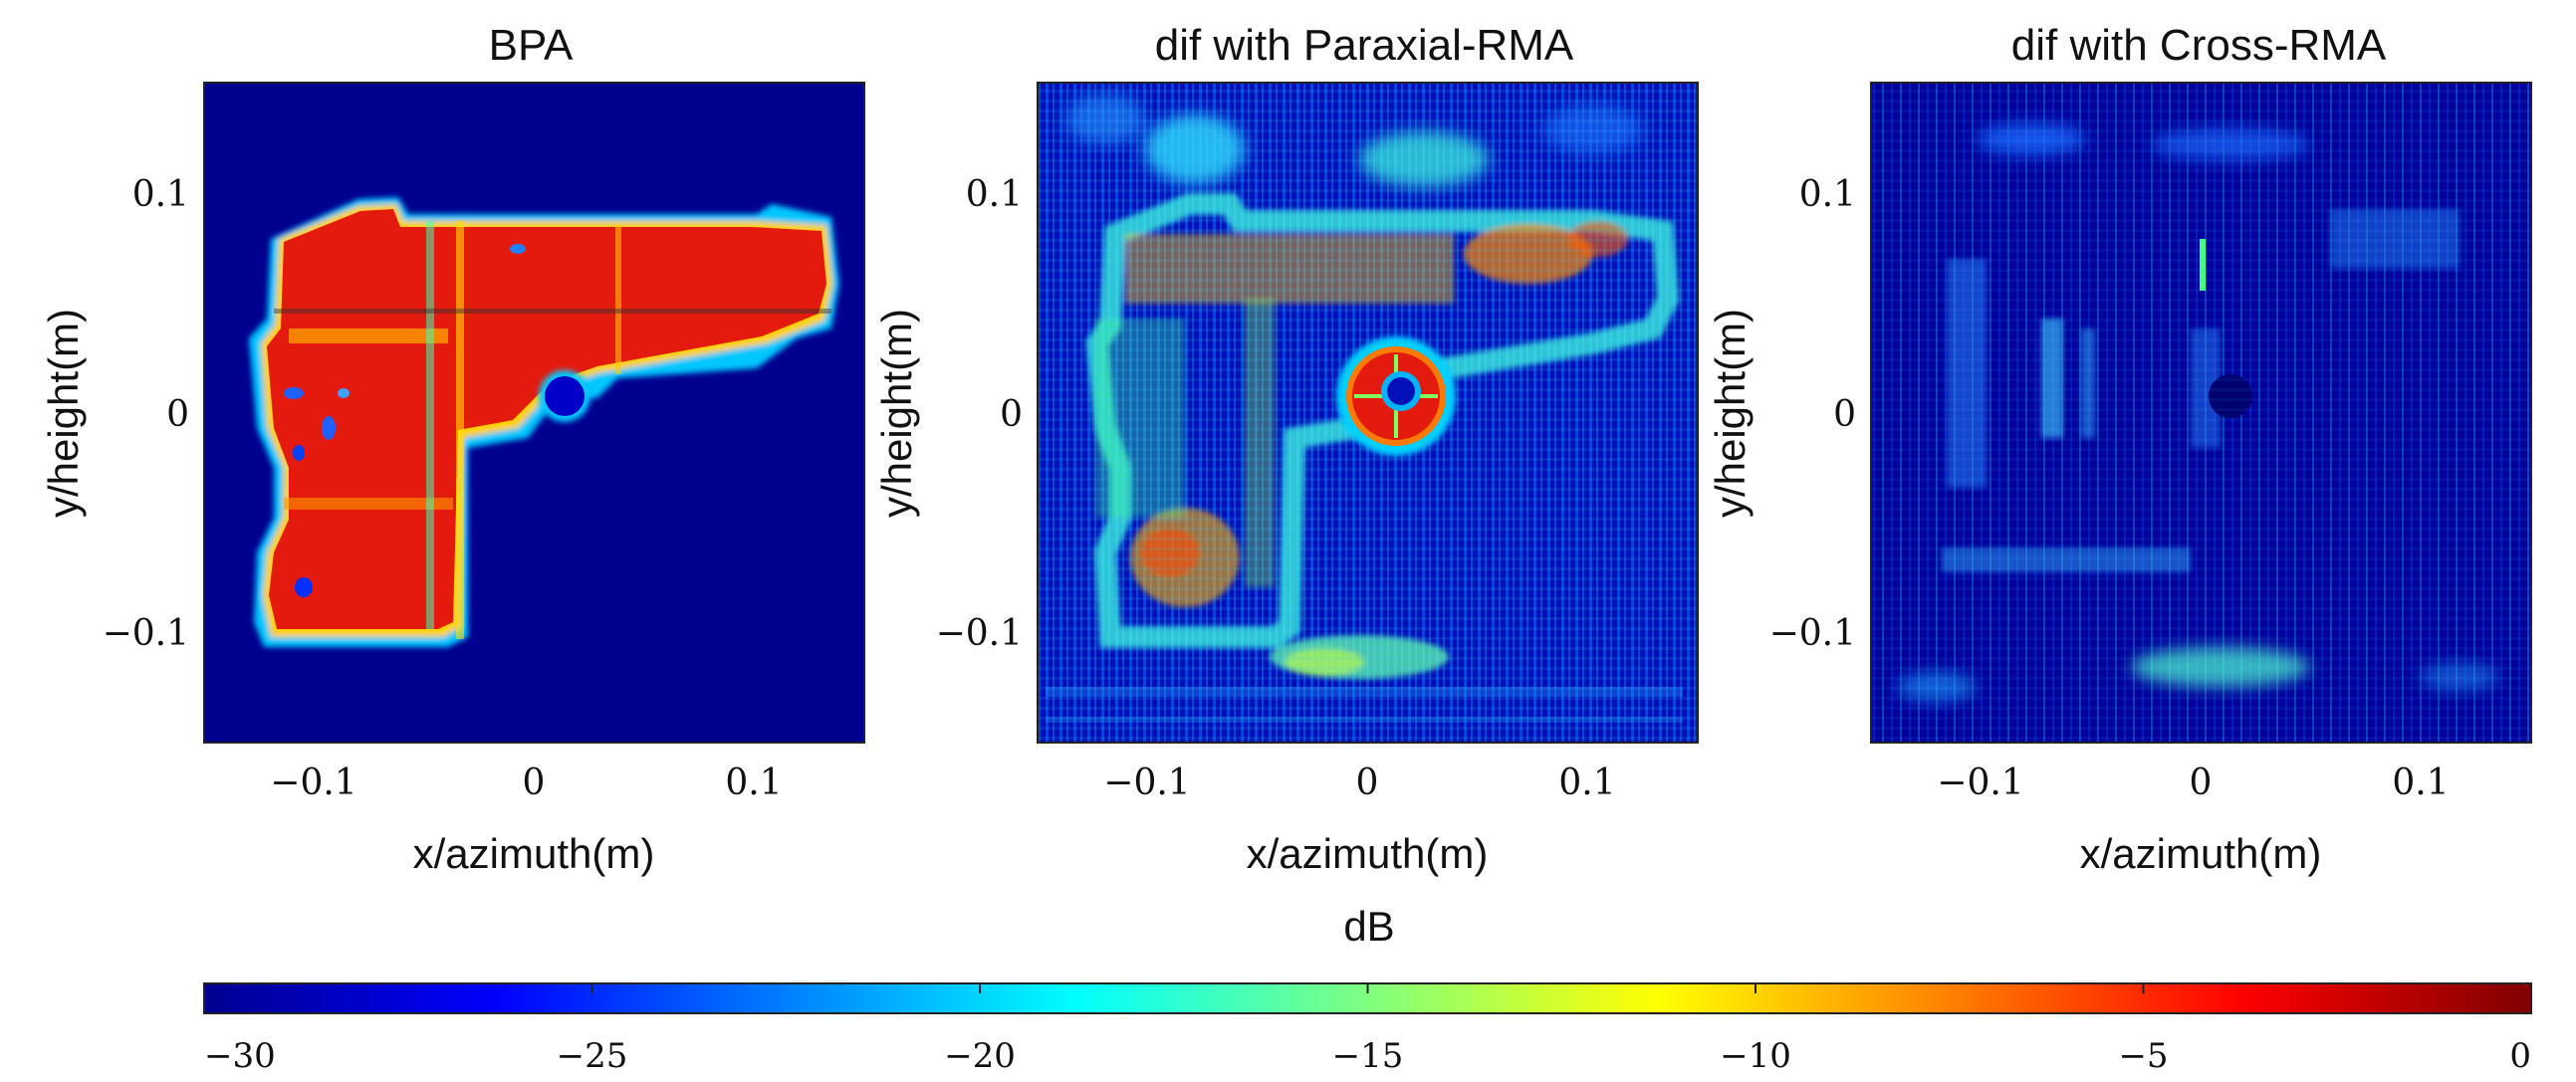 The height and width of the screenshot is (1082, 2576). Describe the element at coordinates (2520, 1056) in the screenshot. I see `colorbar-tick-label: 0` at that location.